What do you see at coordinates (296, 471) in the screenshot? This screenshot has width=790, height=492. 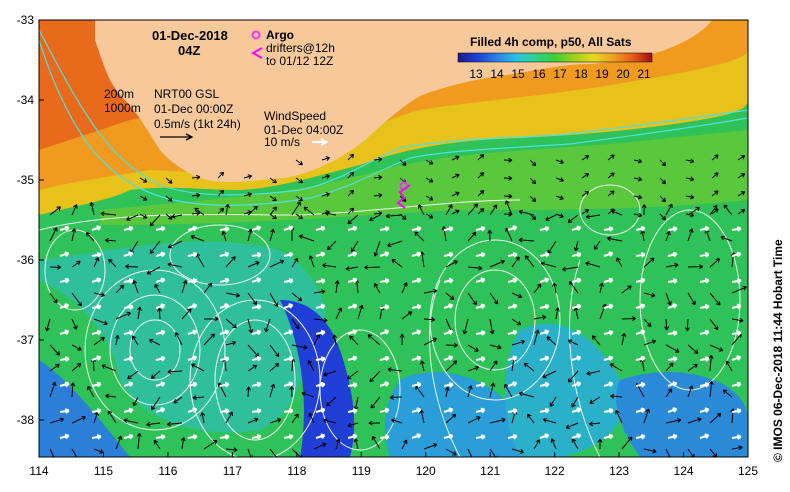 I see `x-tick-label: 118` at bounding box center [296, 471].